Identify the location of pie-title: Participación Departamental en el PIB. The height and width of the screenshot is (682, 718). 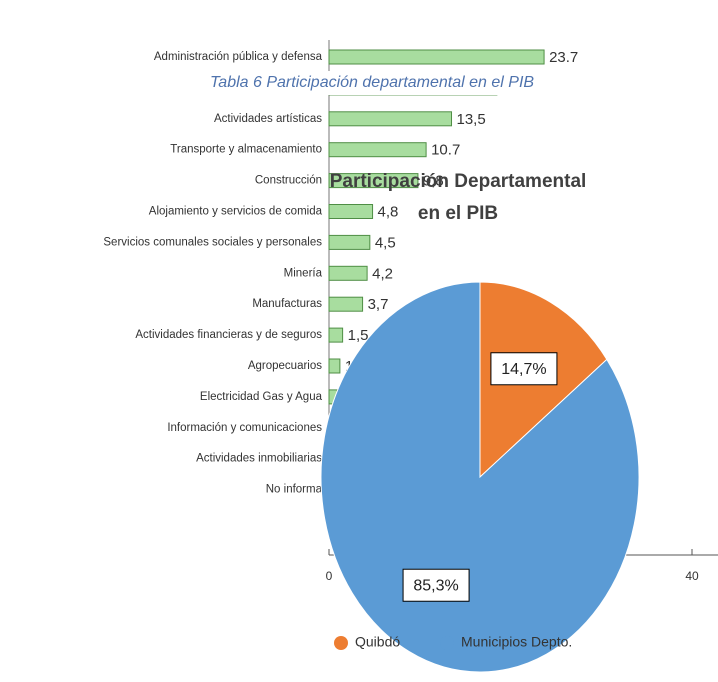
(458, 197).